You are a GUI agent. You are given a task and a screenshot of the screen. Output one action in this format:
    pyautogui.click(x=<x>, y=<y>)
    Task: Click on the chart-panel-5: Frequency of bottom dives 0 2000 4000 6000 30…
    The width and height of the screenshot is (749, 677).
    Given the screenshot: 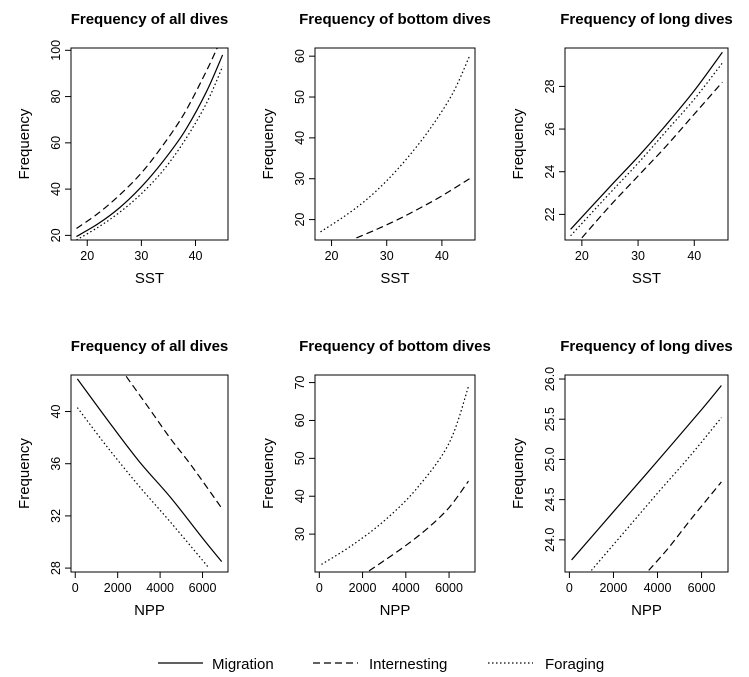 What is the action you would take?
    pyautogui.click(x=375, y=478)
    